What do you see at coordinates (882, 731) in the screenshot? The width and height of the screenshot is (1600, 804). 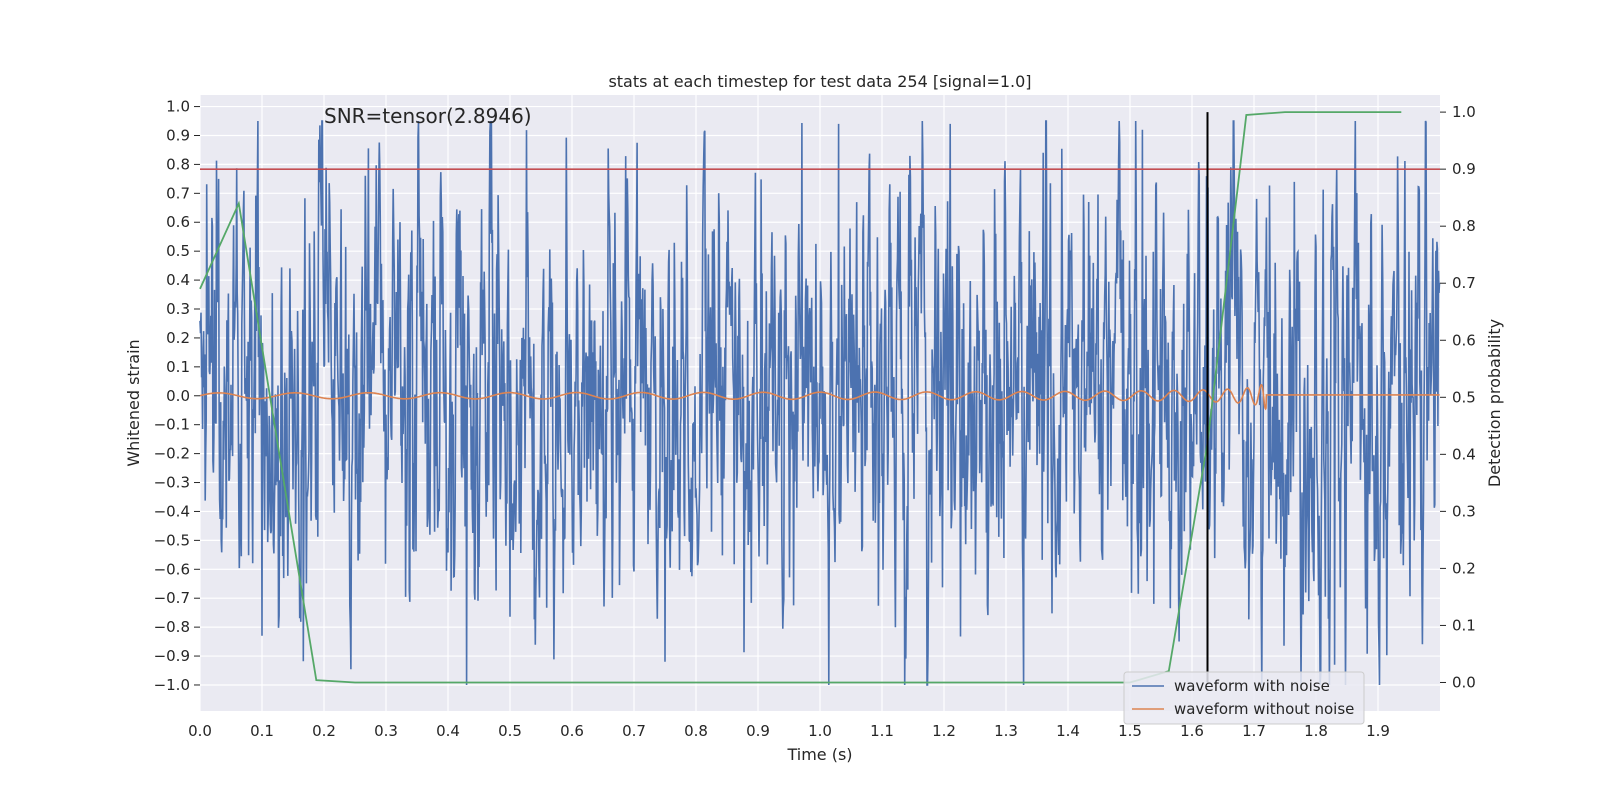 I see `x-tick-label: 1.1` at bounding box center [882, 731].